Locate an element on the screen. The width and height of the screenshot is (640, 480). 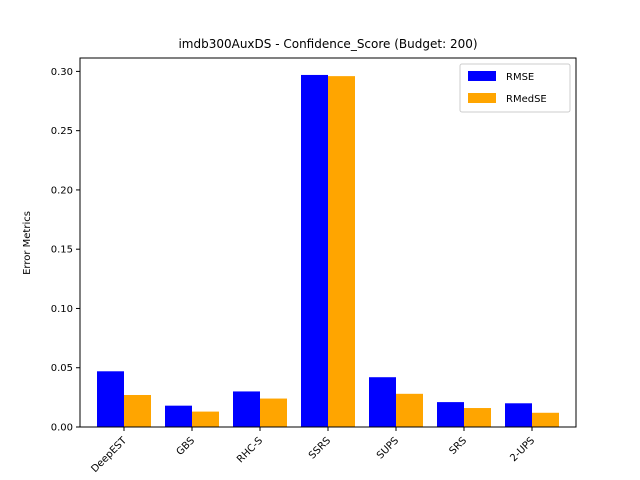
y-axis-title: Error Metrics is located at coordinates (27, 243).